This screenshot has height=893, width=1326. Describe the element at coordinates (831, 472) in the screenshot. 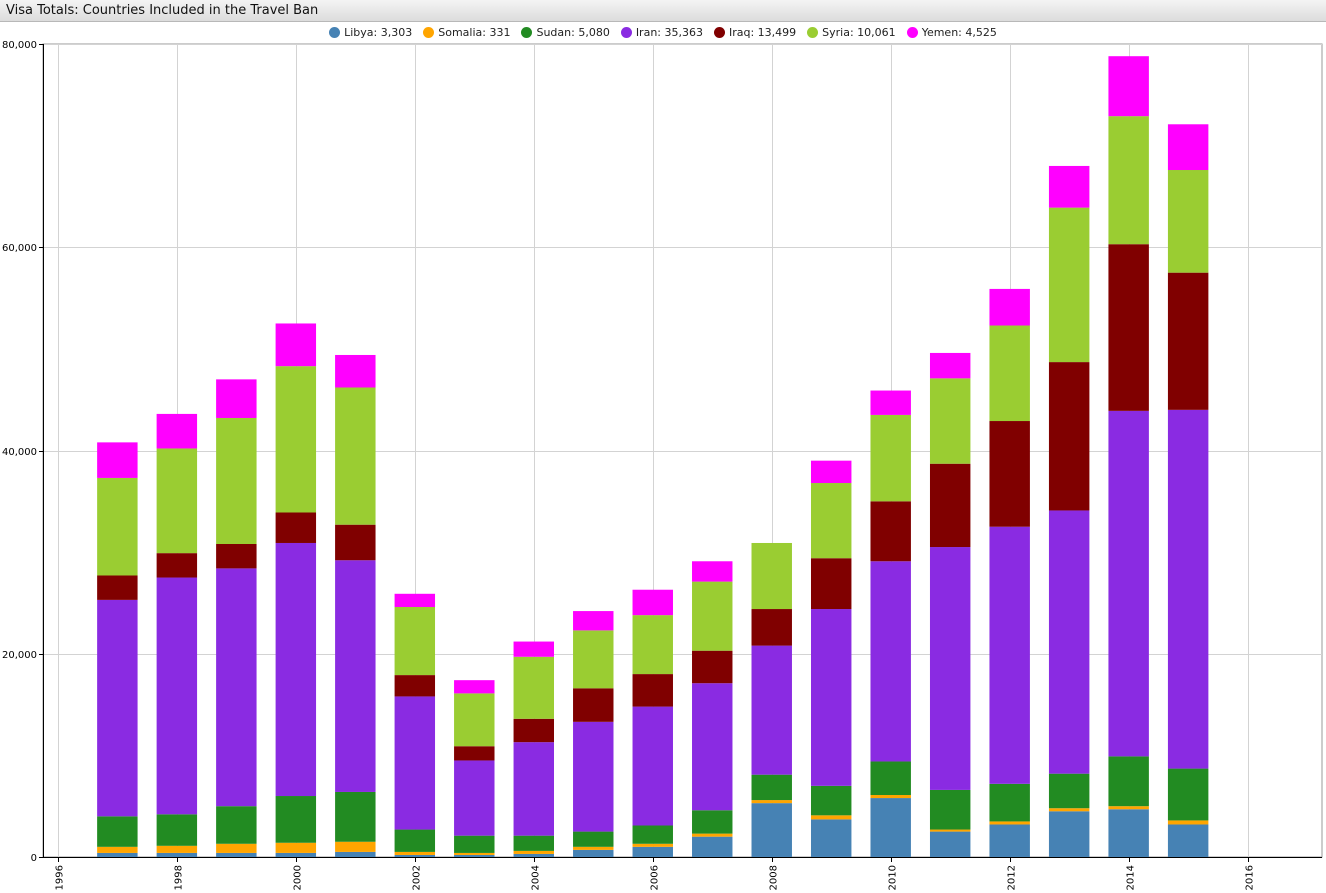

I see `bar-segment-yemen-2009` at that location.